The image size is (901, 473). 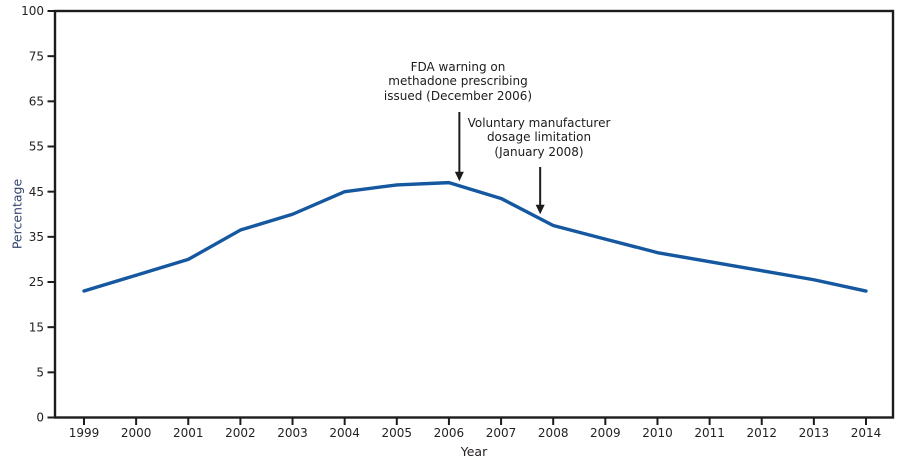 What do you see at coordinates (709, 433) in the screenshot?
I see `x-tick-label: 2011` at bounding box center [709, 433].